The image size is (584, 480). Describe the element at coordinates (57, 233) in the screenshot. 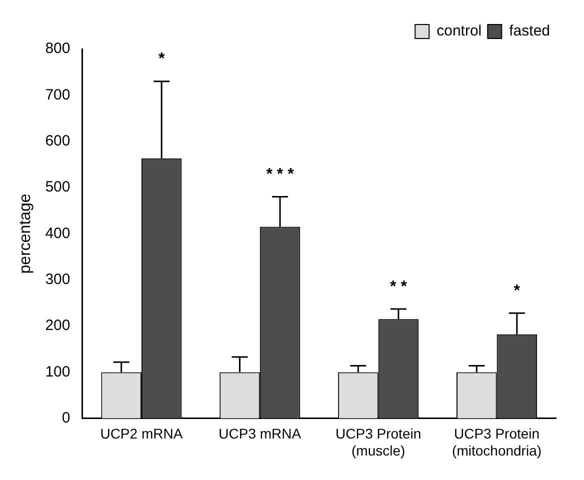

I see `y-tick-label: 400` at that location.